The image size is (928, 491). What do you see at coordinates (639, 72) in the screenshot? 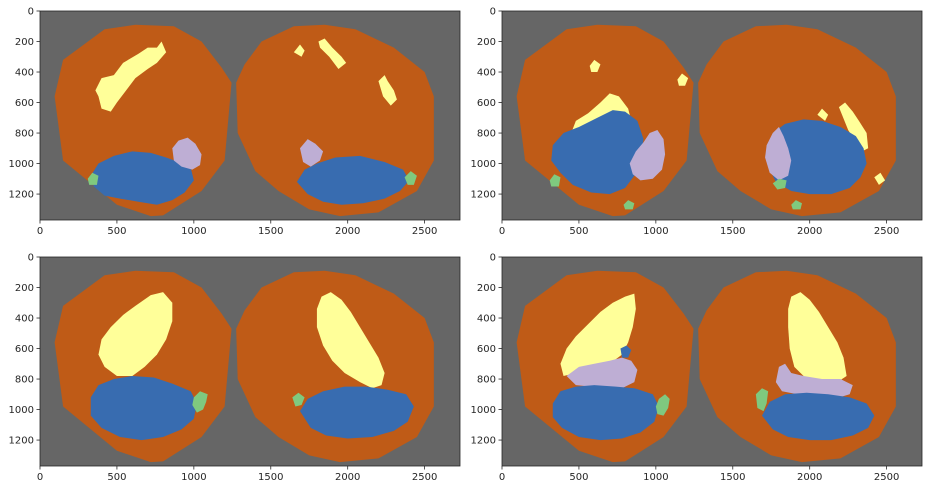
I see `region-yellow-small` at bounding box center [639, 72].